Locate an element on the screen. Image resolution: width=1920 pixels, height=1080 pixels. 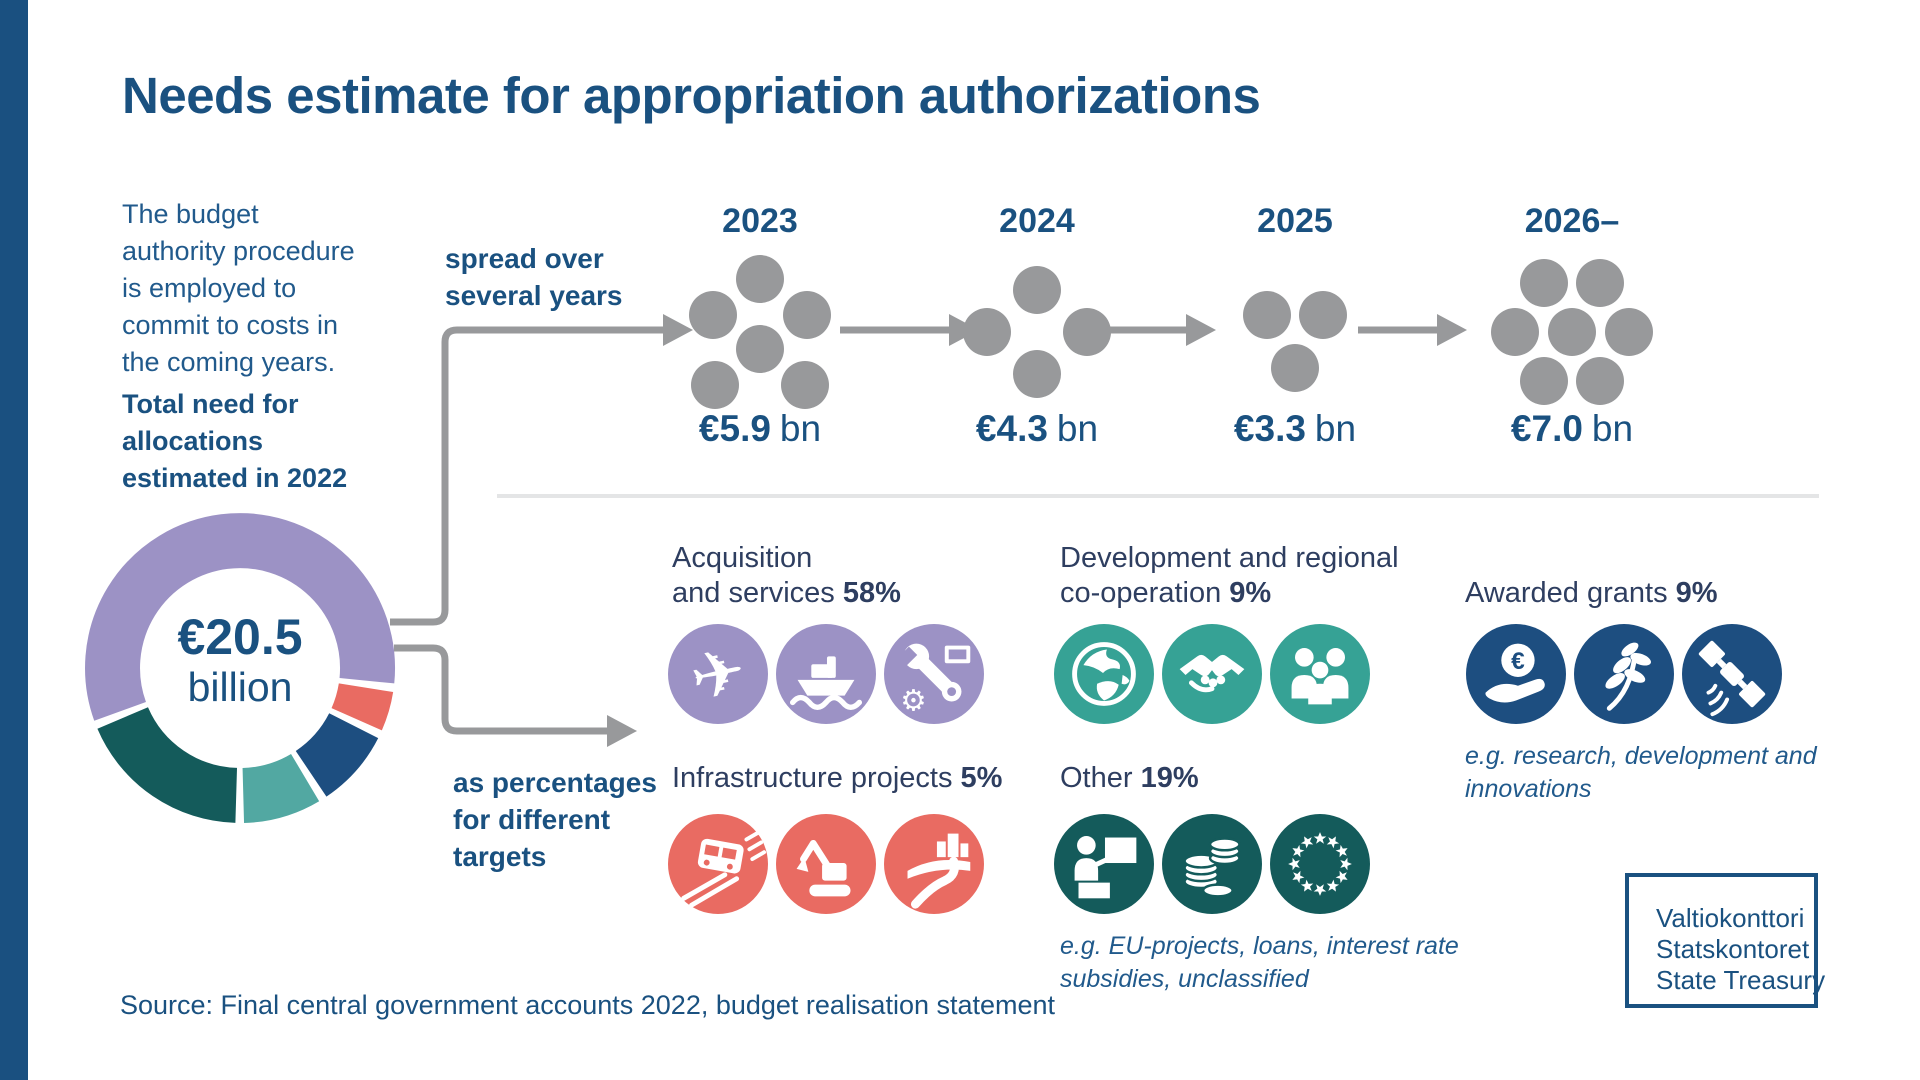
category-infrastructure-title: Infrastructure projects 5% is located at coordinates (837, 778).